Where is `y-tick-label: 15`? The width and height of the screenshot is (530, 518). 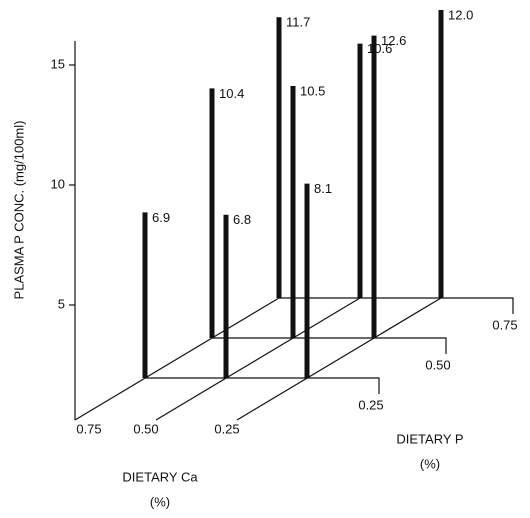
y-tick-label: 15 is located at coordinates (58, 63).